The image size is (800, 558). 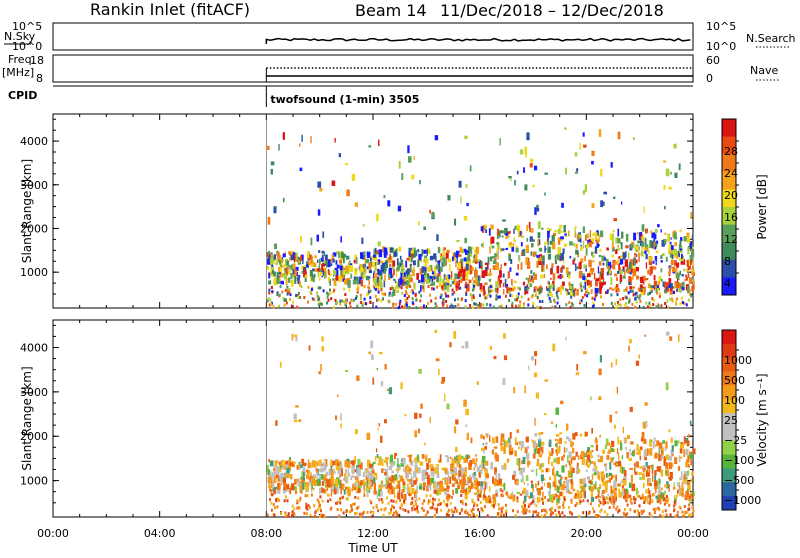 I want to click on colorbar-tick-label: 25, so click(x=731, y=420).